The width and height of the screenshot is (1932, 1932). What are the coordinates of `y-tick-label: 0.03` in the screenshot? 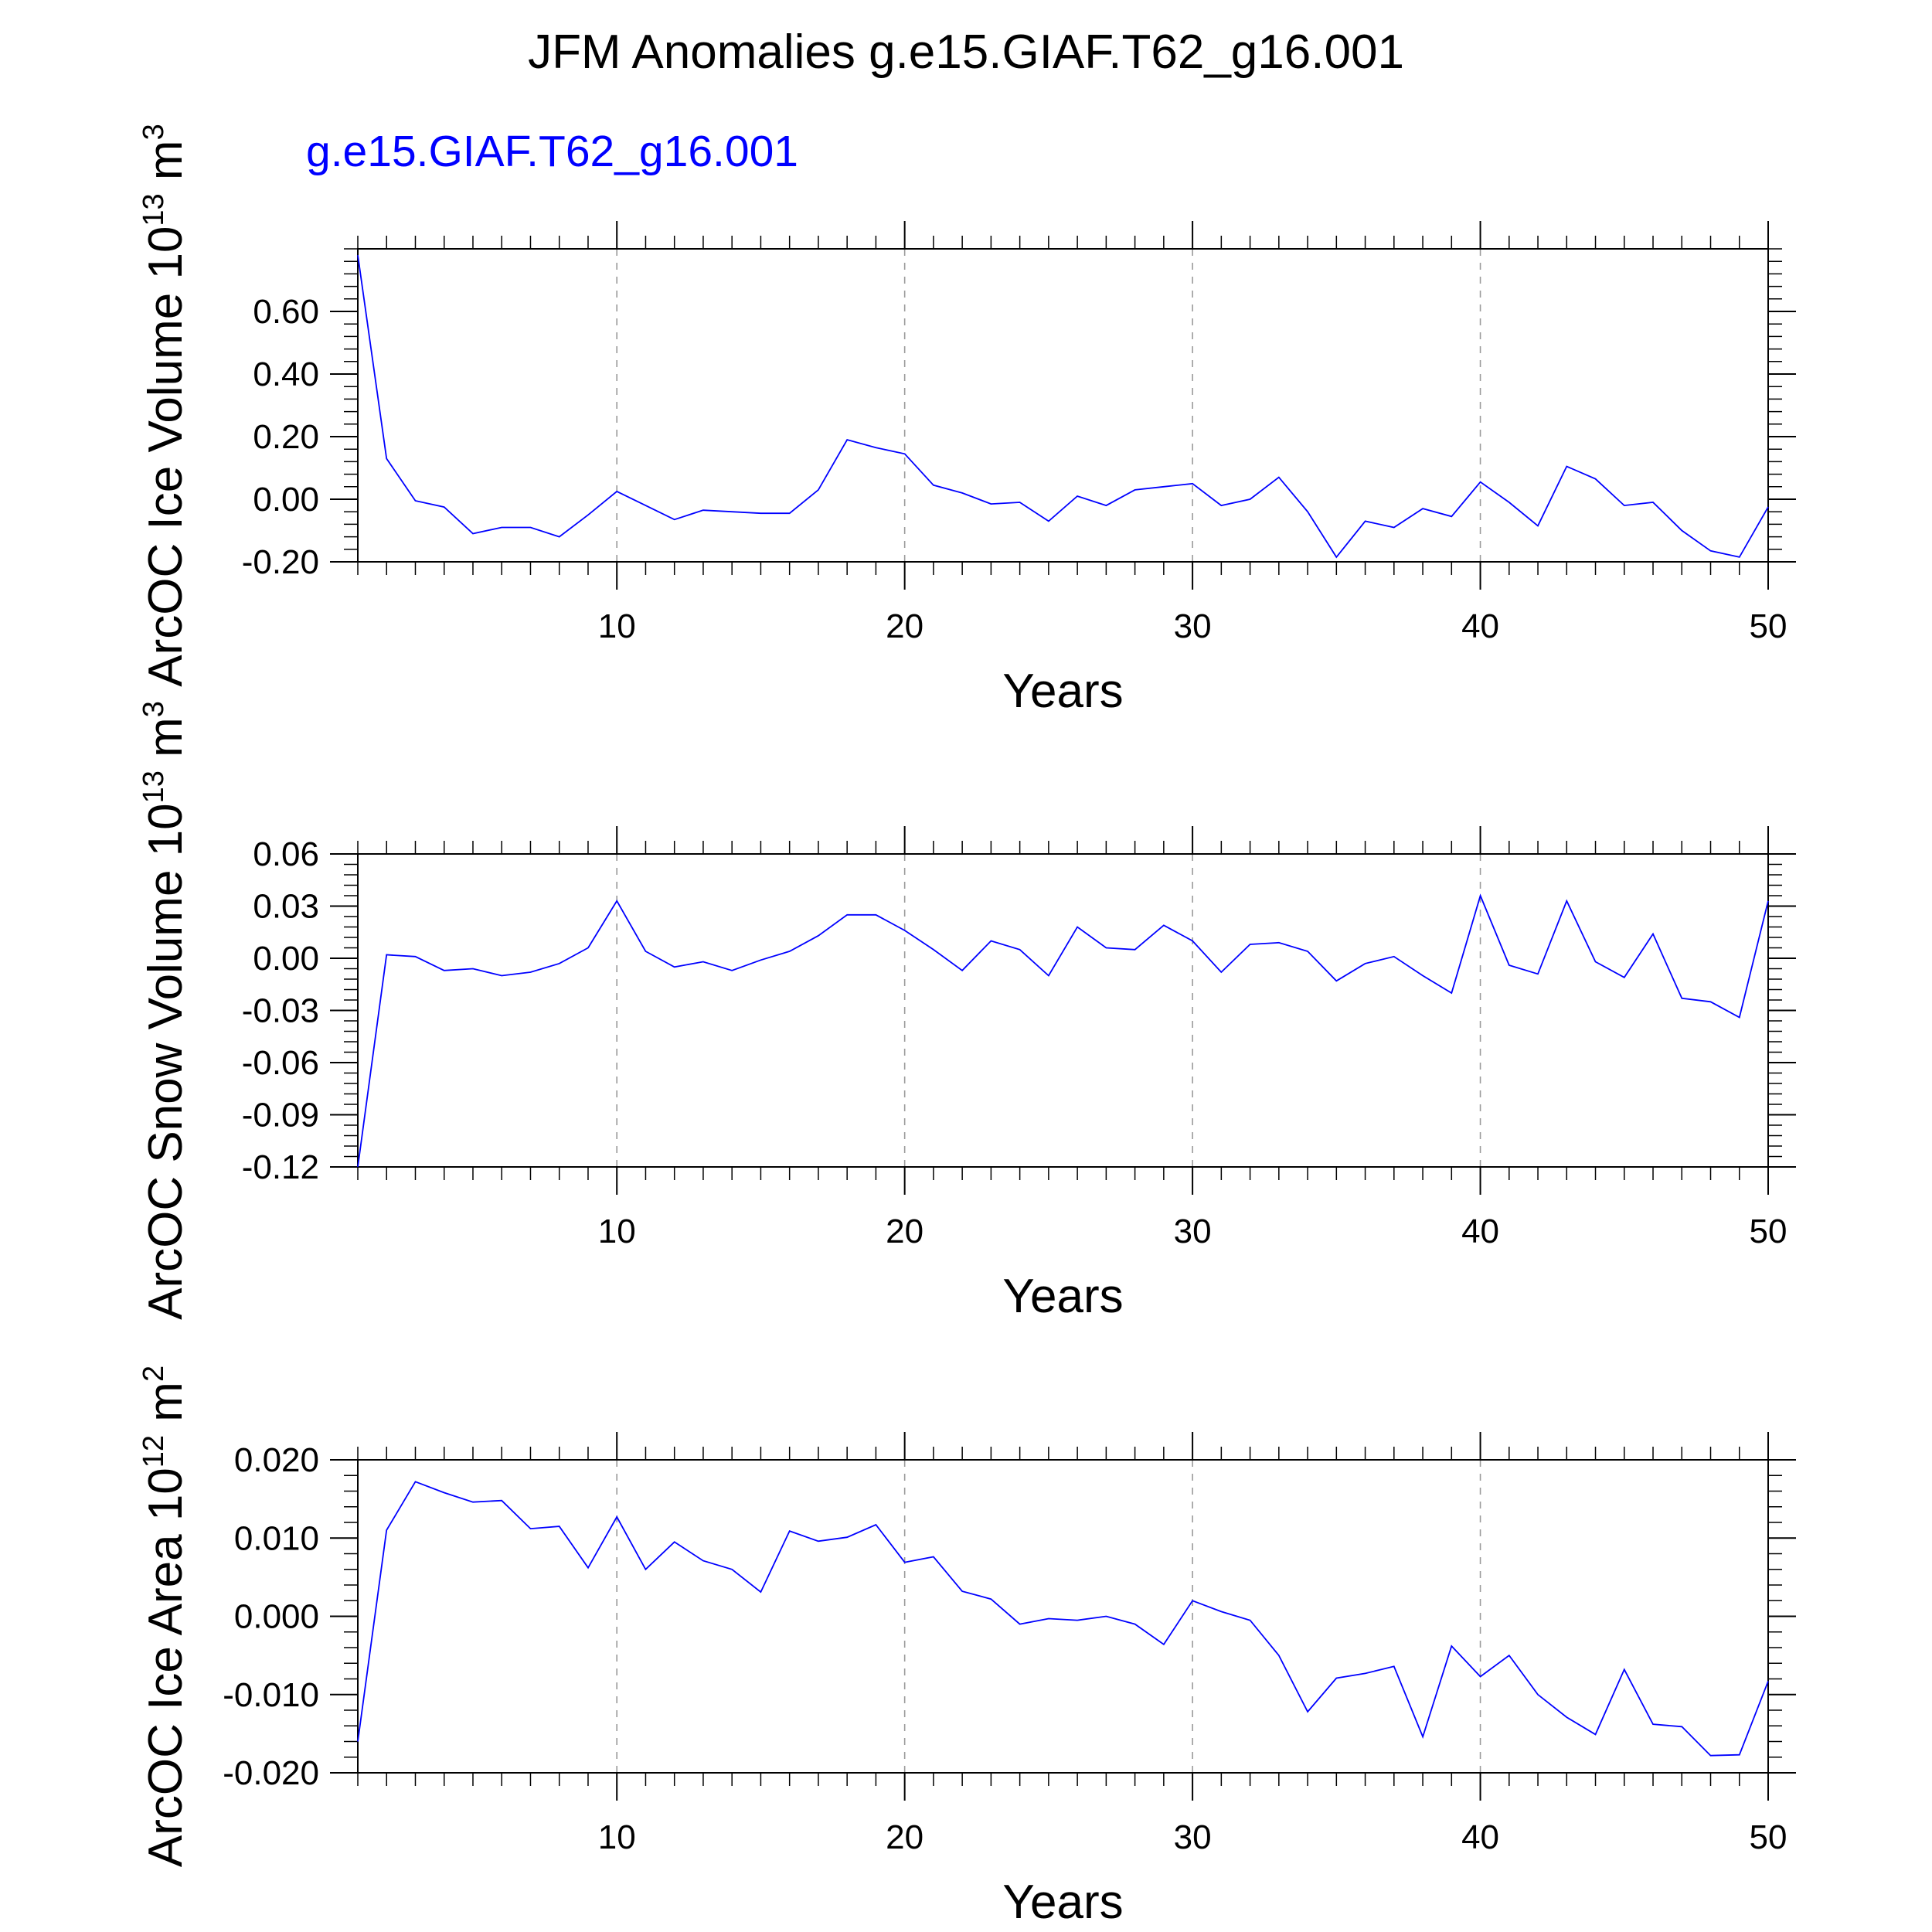 It's located at (286, 907).